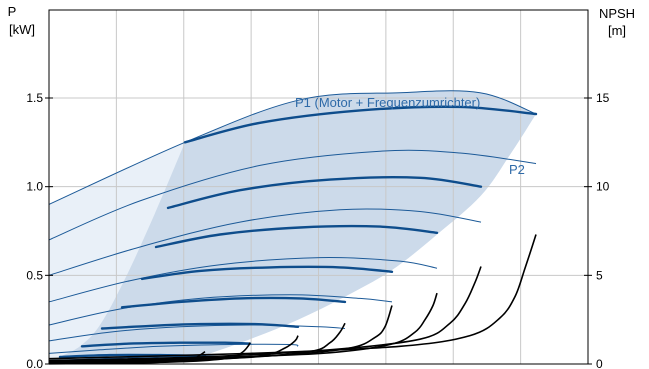 The image size is (649, 369). I want to click on p2-annotation: P2, so click(517, 169).